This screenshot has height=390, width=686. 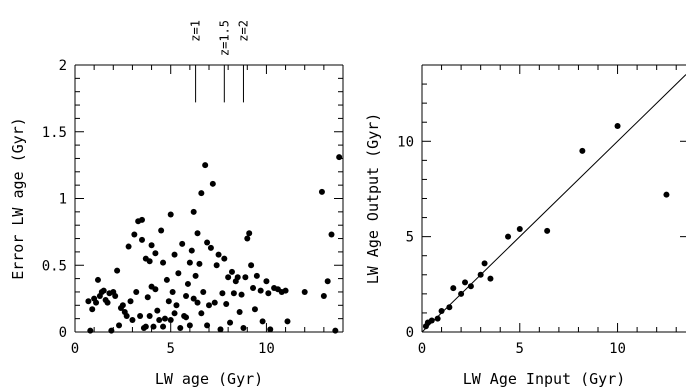 What do you see at coordinates (54, 266) in the screenshot?
I see `y-tick-label: 0.5` at bounding box center [54, 266].